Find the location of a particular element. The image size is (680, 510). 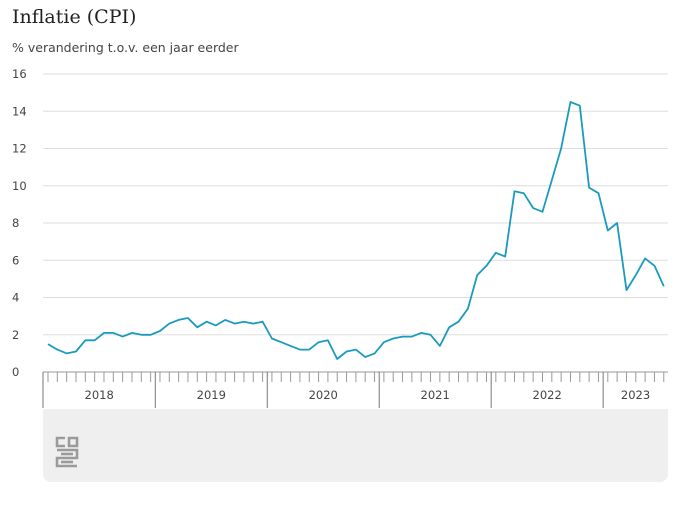

x-tick-label: 2023 is located at coordinates (635, 395).